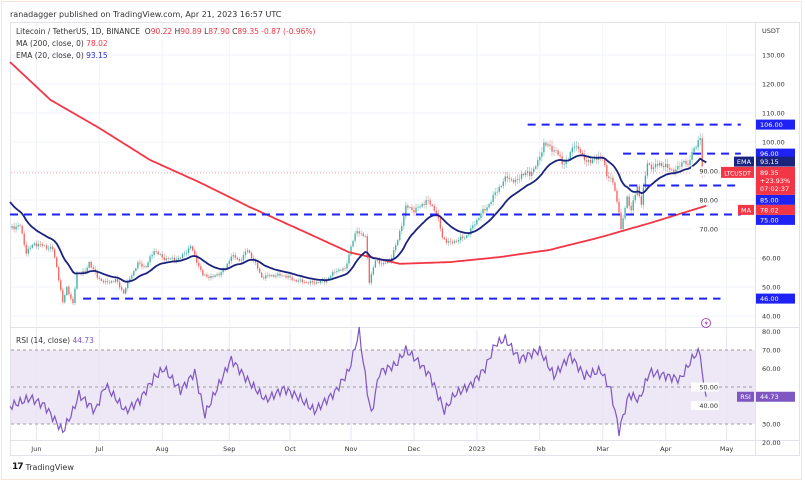 The height and width of the screenshot is (483, 805). What do you see at coordinates (43, 467) in the screenshot?
I see `tradingview-logo: 17 TradingView` at bounding box center [43, 467].